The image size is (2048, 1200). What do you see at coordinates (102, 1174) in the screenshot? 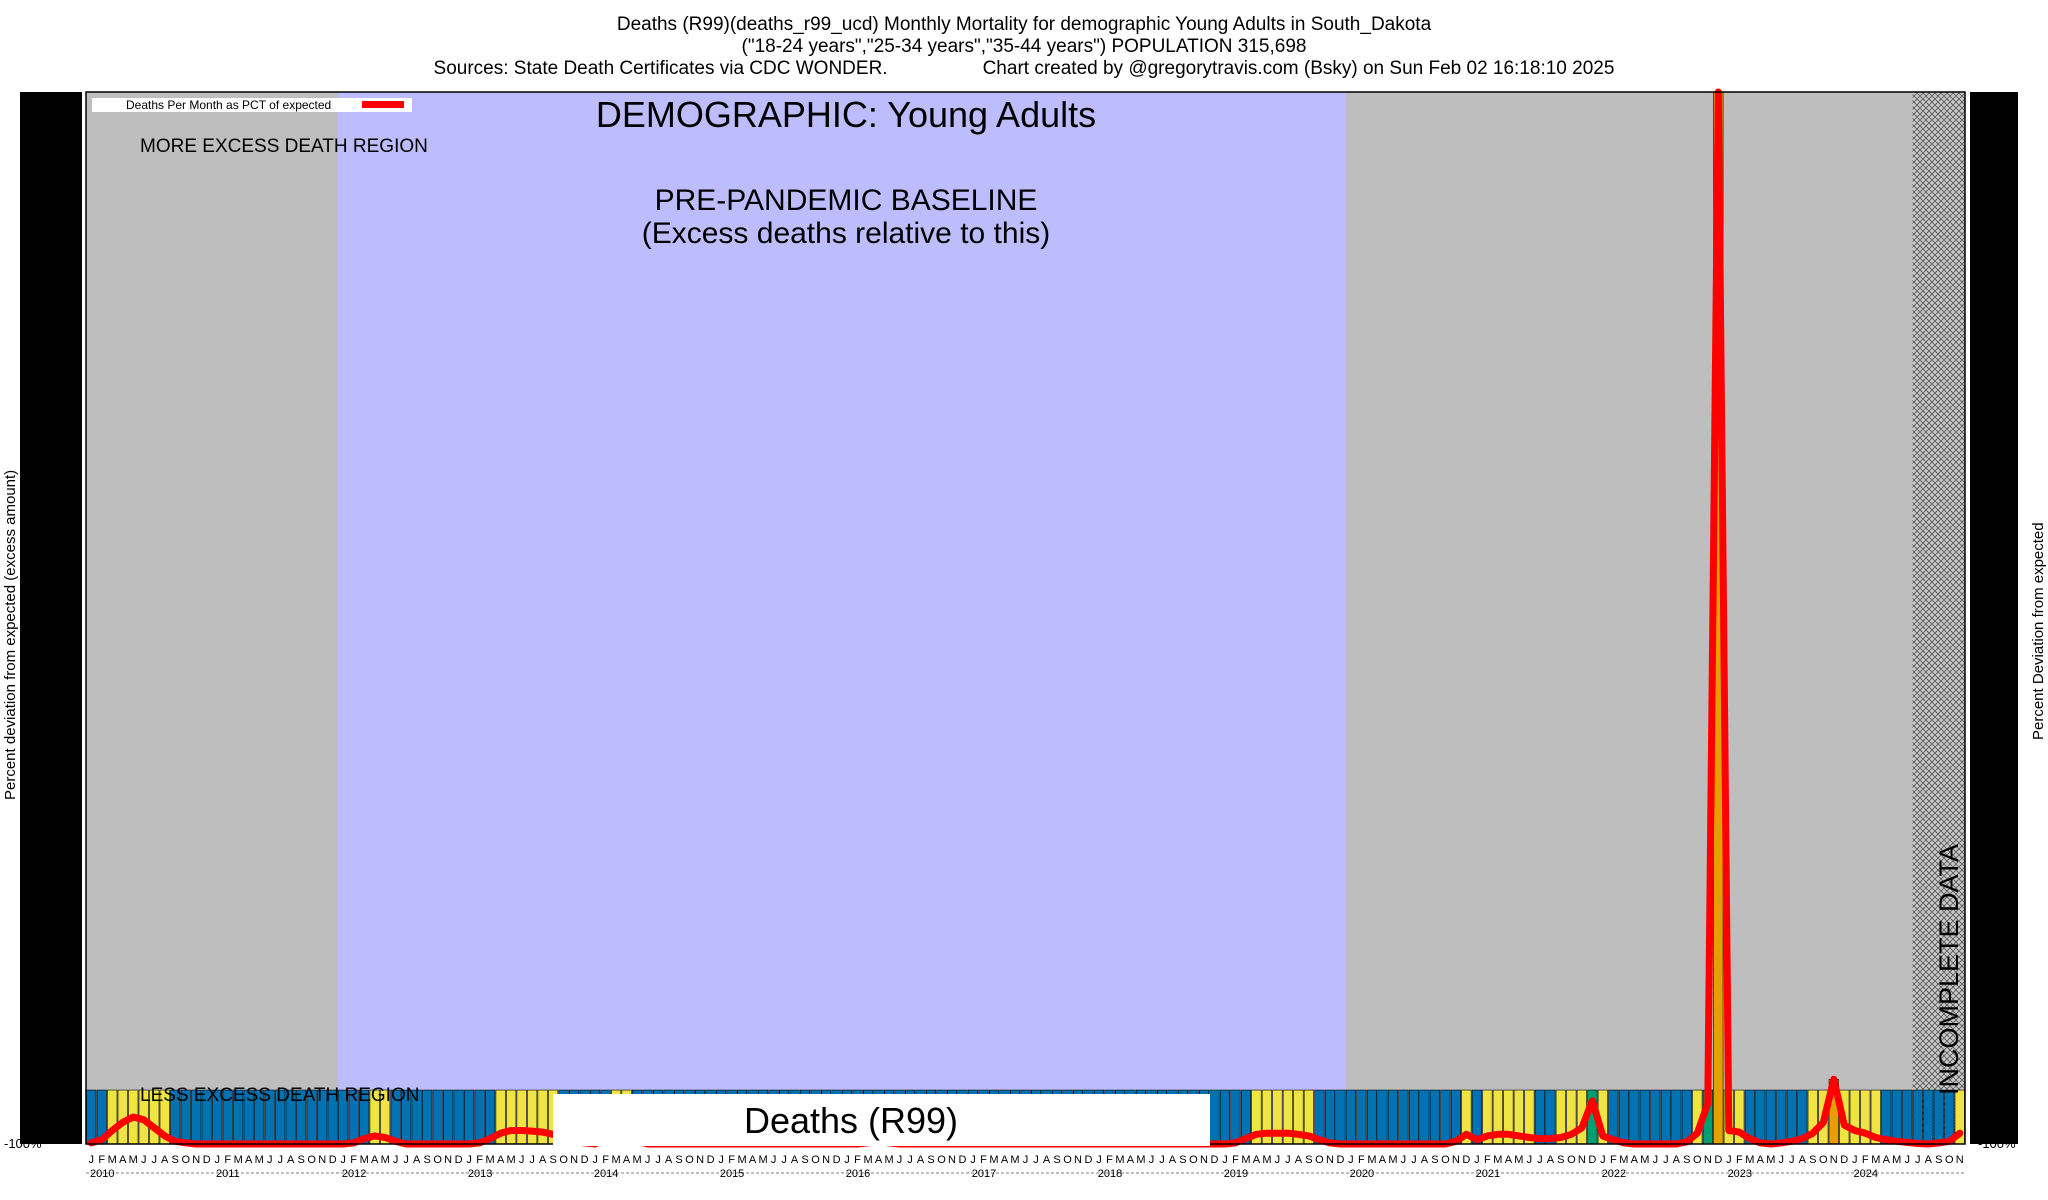
I see `year-tick-label: 2010` at bounding box center [102, 1174].